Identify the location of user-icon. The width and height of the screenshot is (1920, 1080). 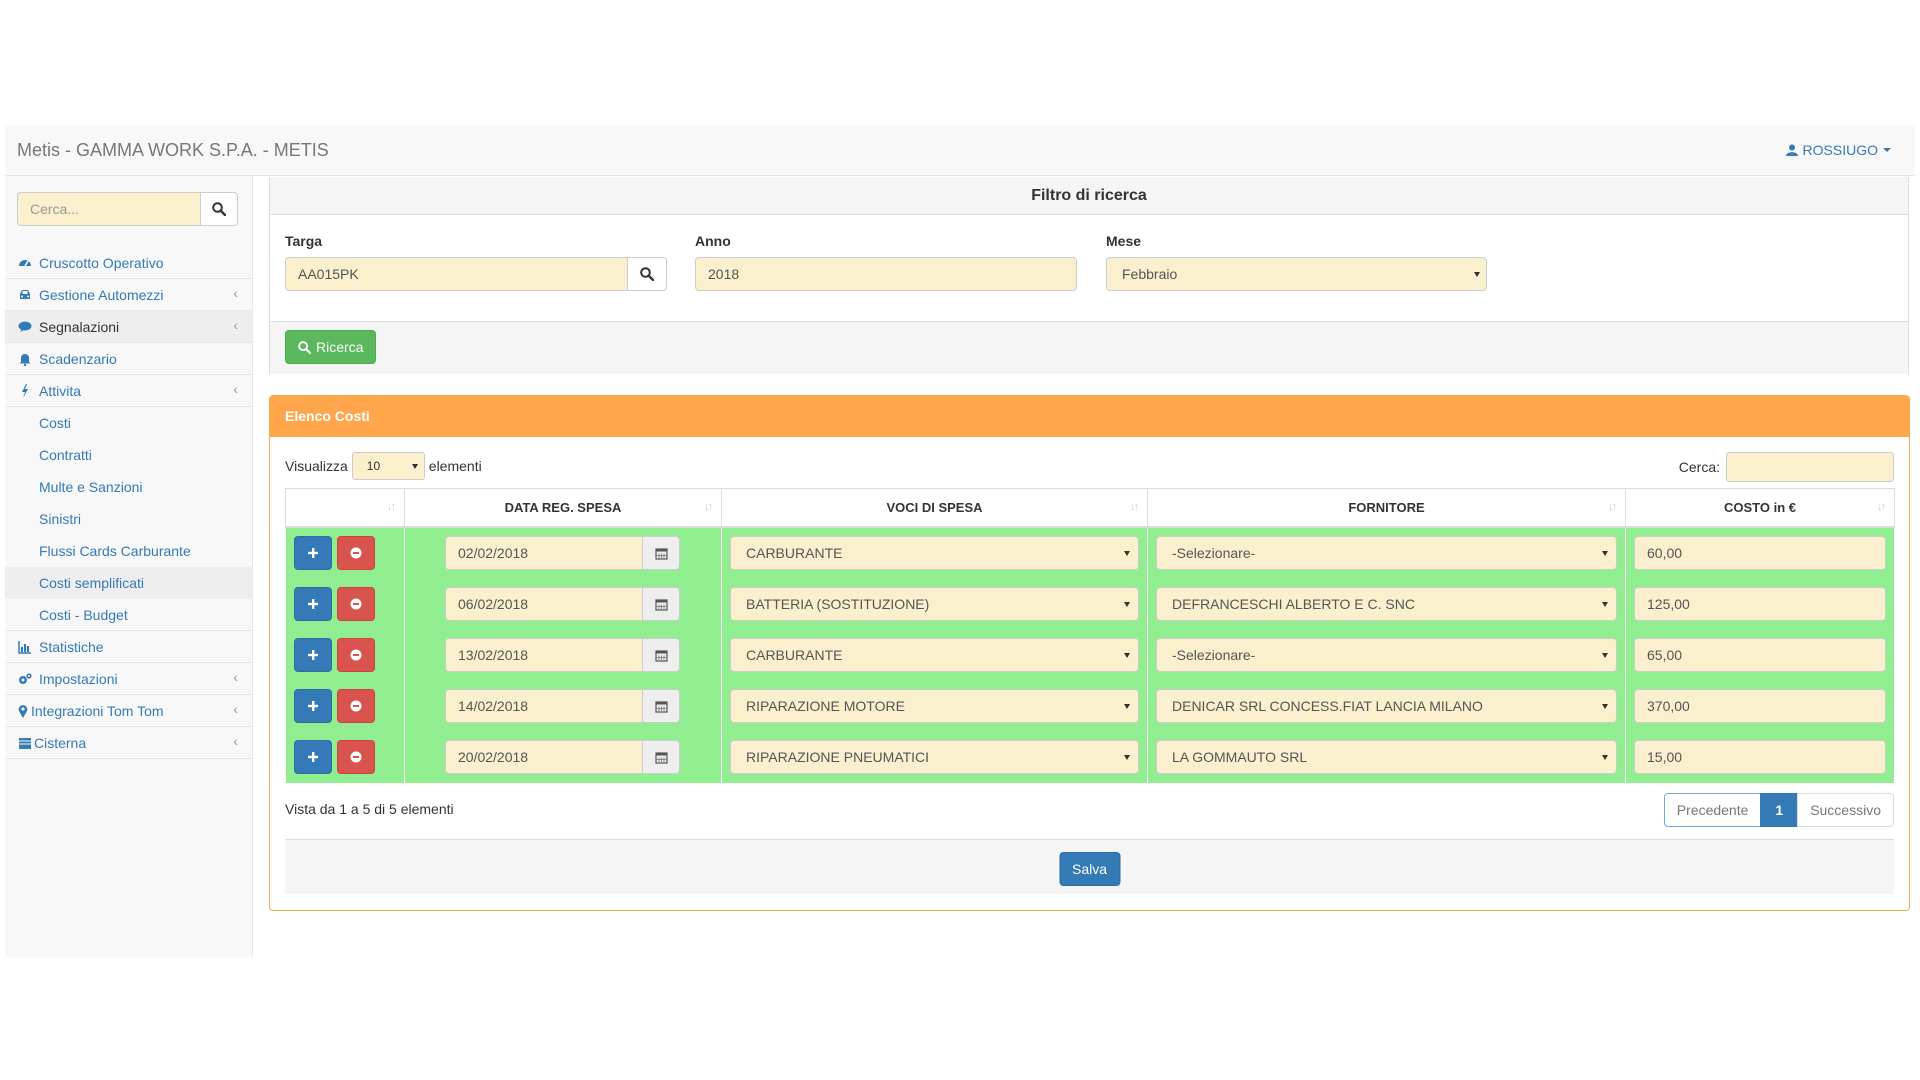
(1791, 150).